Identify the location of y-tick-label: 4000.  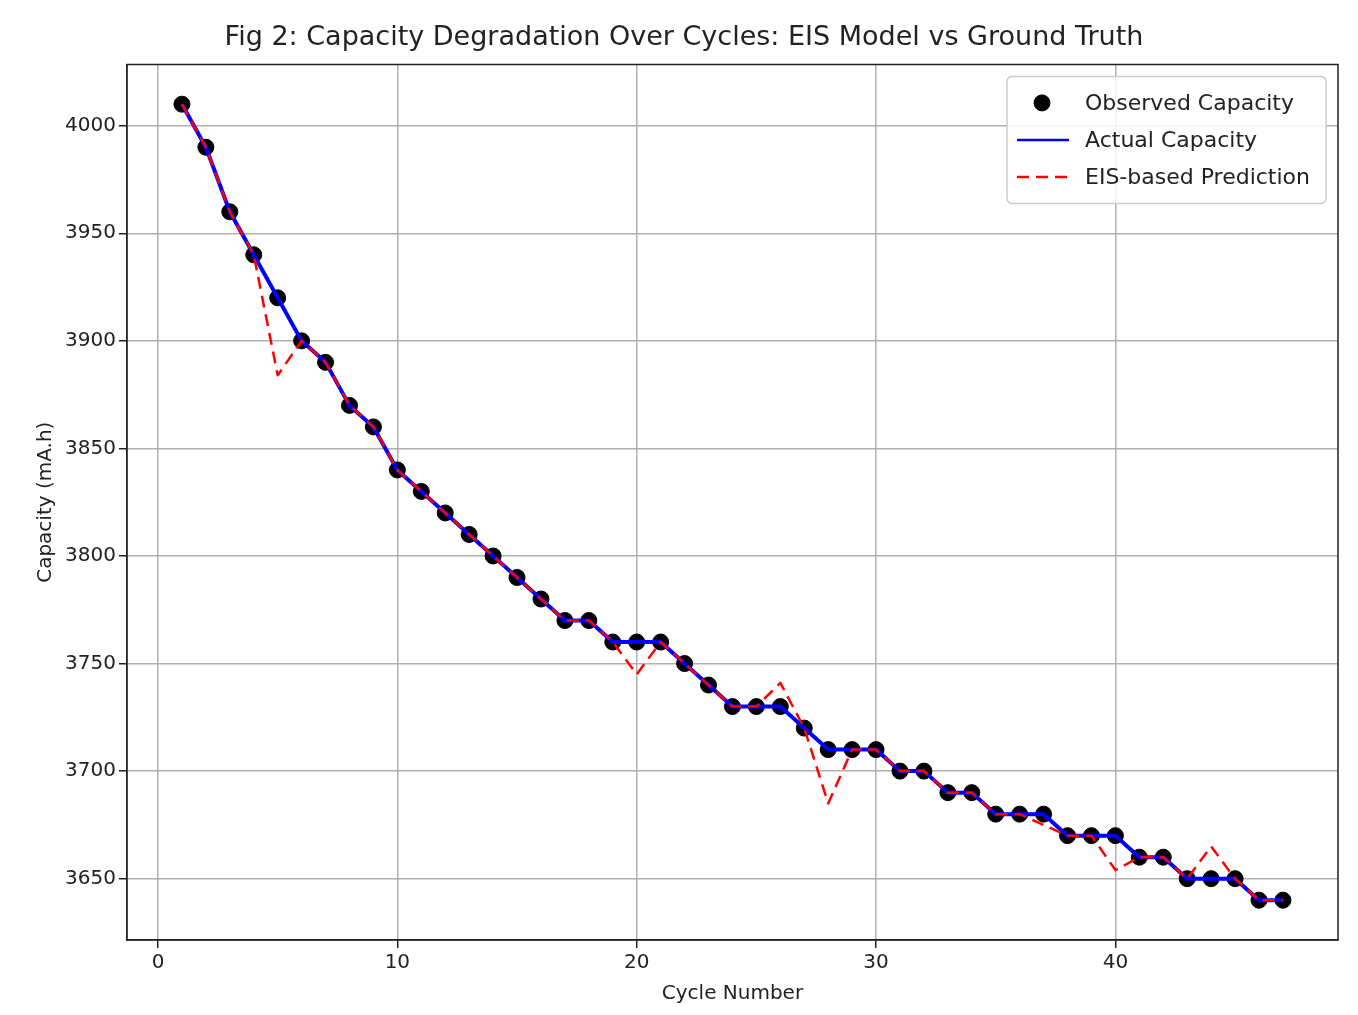
(90, 123).